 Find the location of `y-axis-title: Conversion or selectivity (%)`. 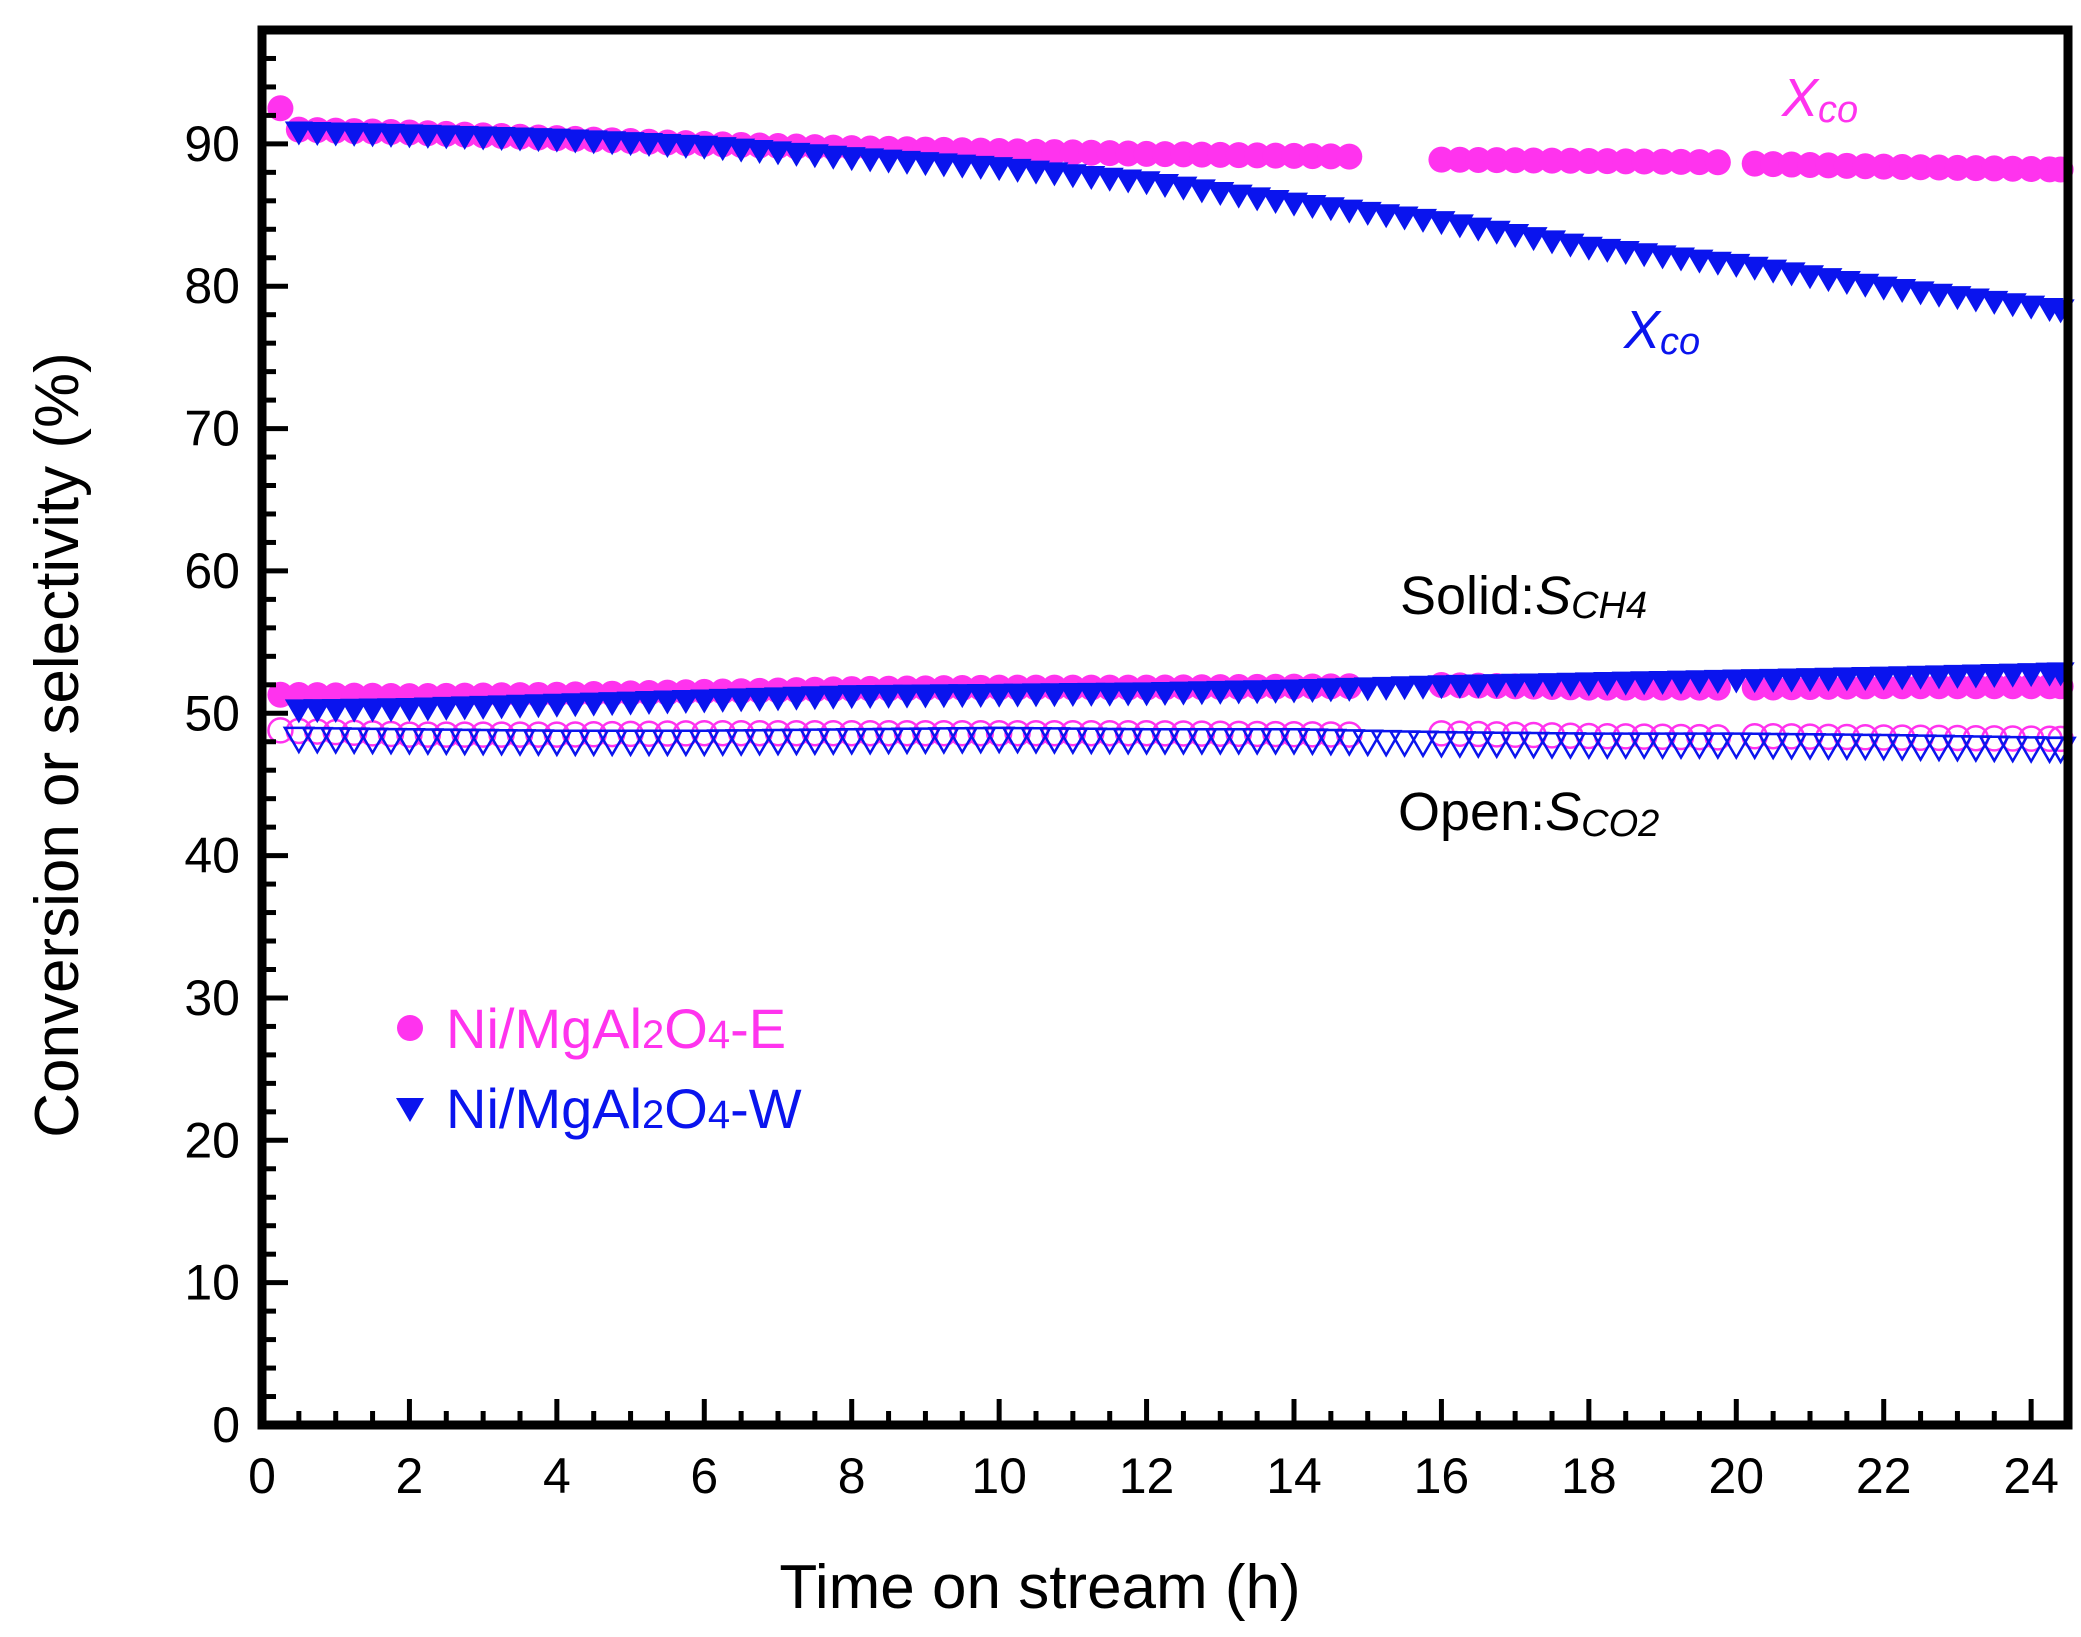

y-axis-title: Conversion or selectivity (%) is located at coordinates (57, 745).